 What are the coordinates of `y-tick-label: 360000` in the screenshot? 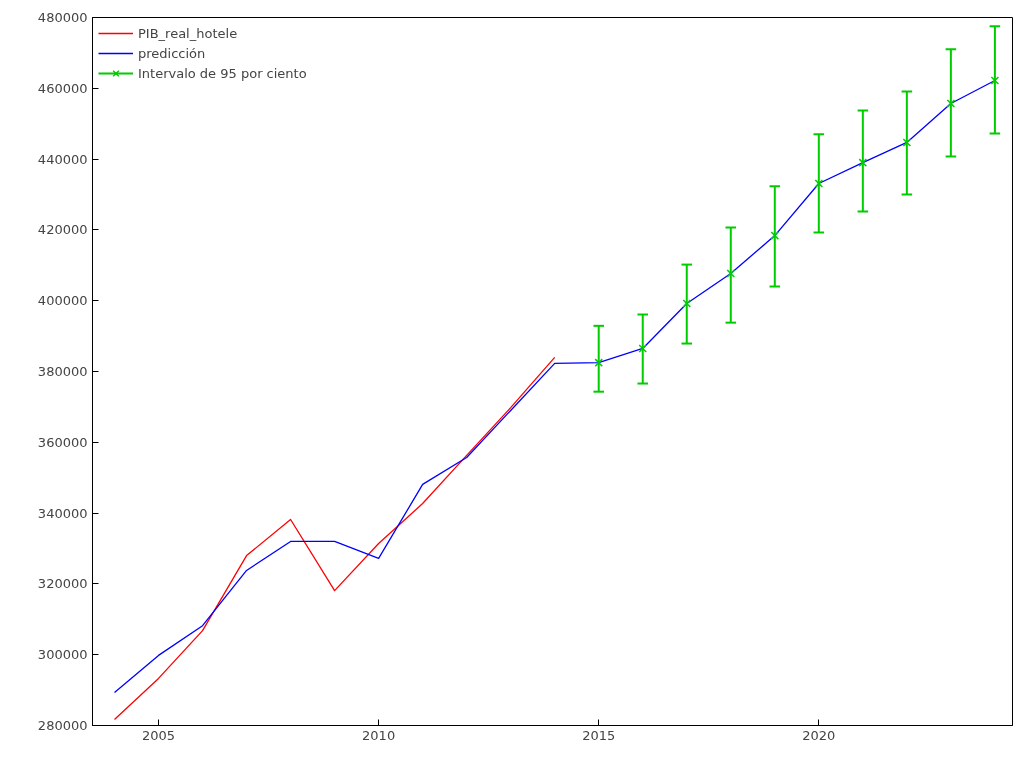 It's located at (62, 442).